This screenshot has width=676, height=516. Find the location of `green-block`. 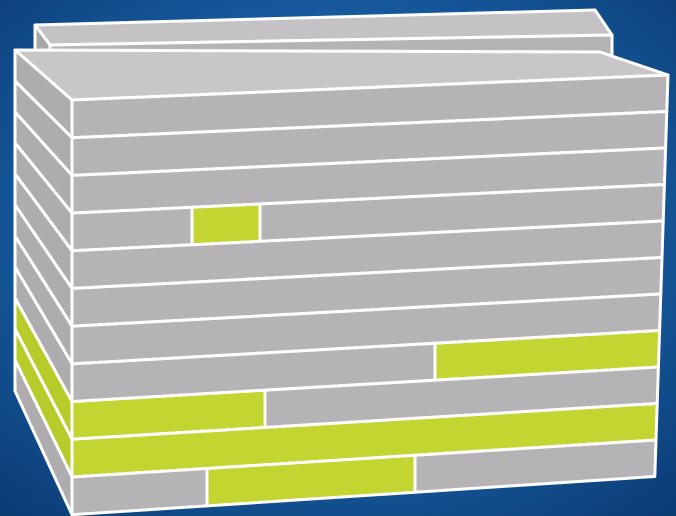

green-block is located at coordinates (226, 224).